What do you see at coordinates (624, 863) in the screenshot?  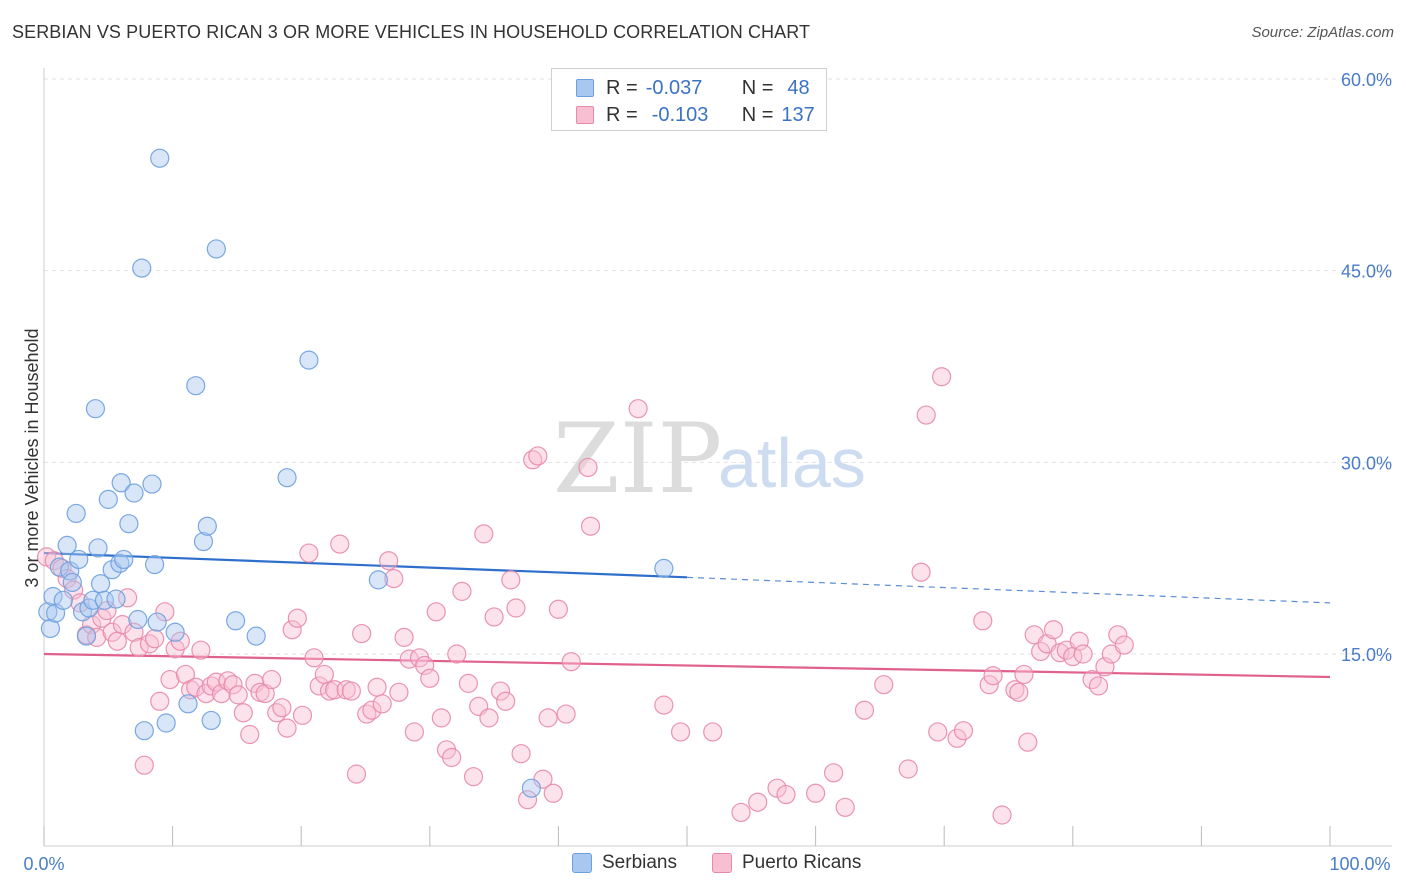 I see `legend-item-serbians: Serbians` at bounding box center [624, 863].